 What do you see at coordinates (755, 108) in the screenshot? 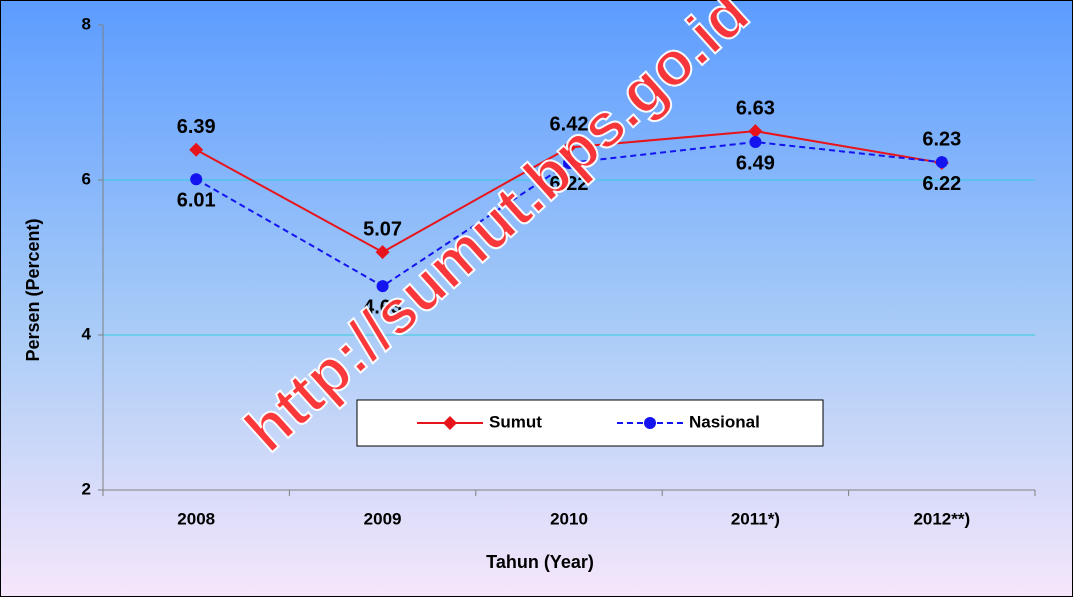
I see `data-label: 6.63` at bounding box center [755, 108].